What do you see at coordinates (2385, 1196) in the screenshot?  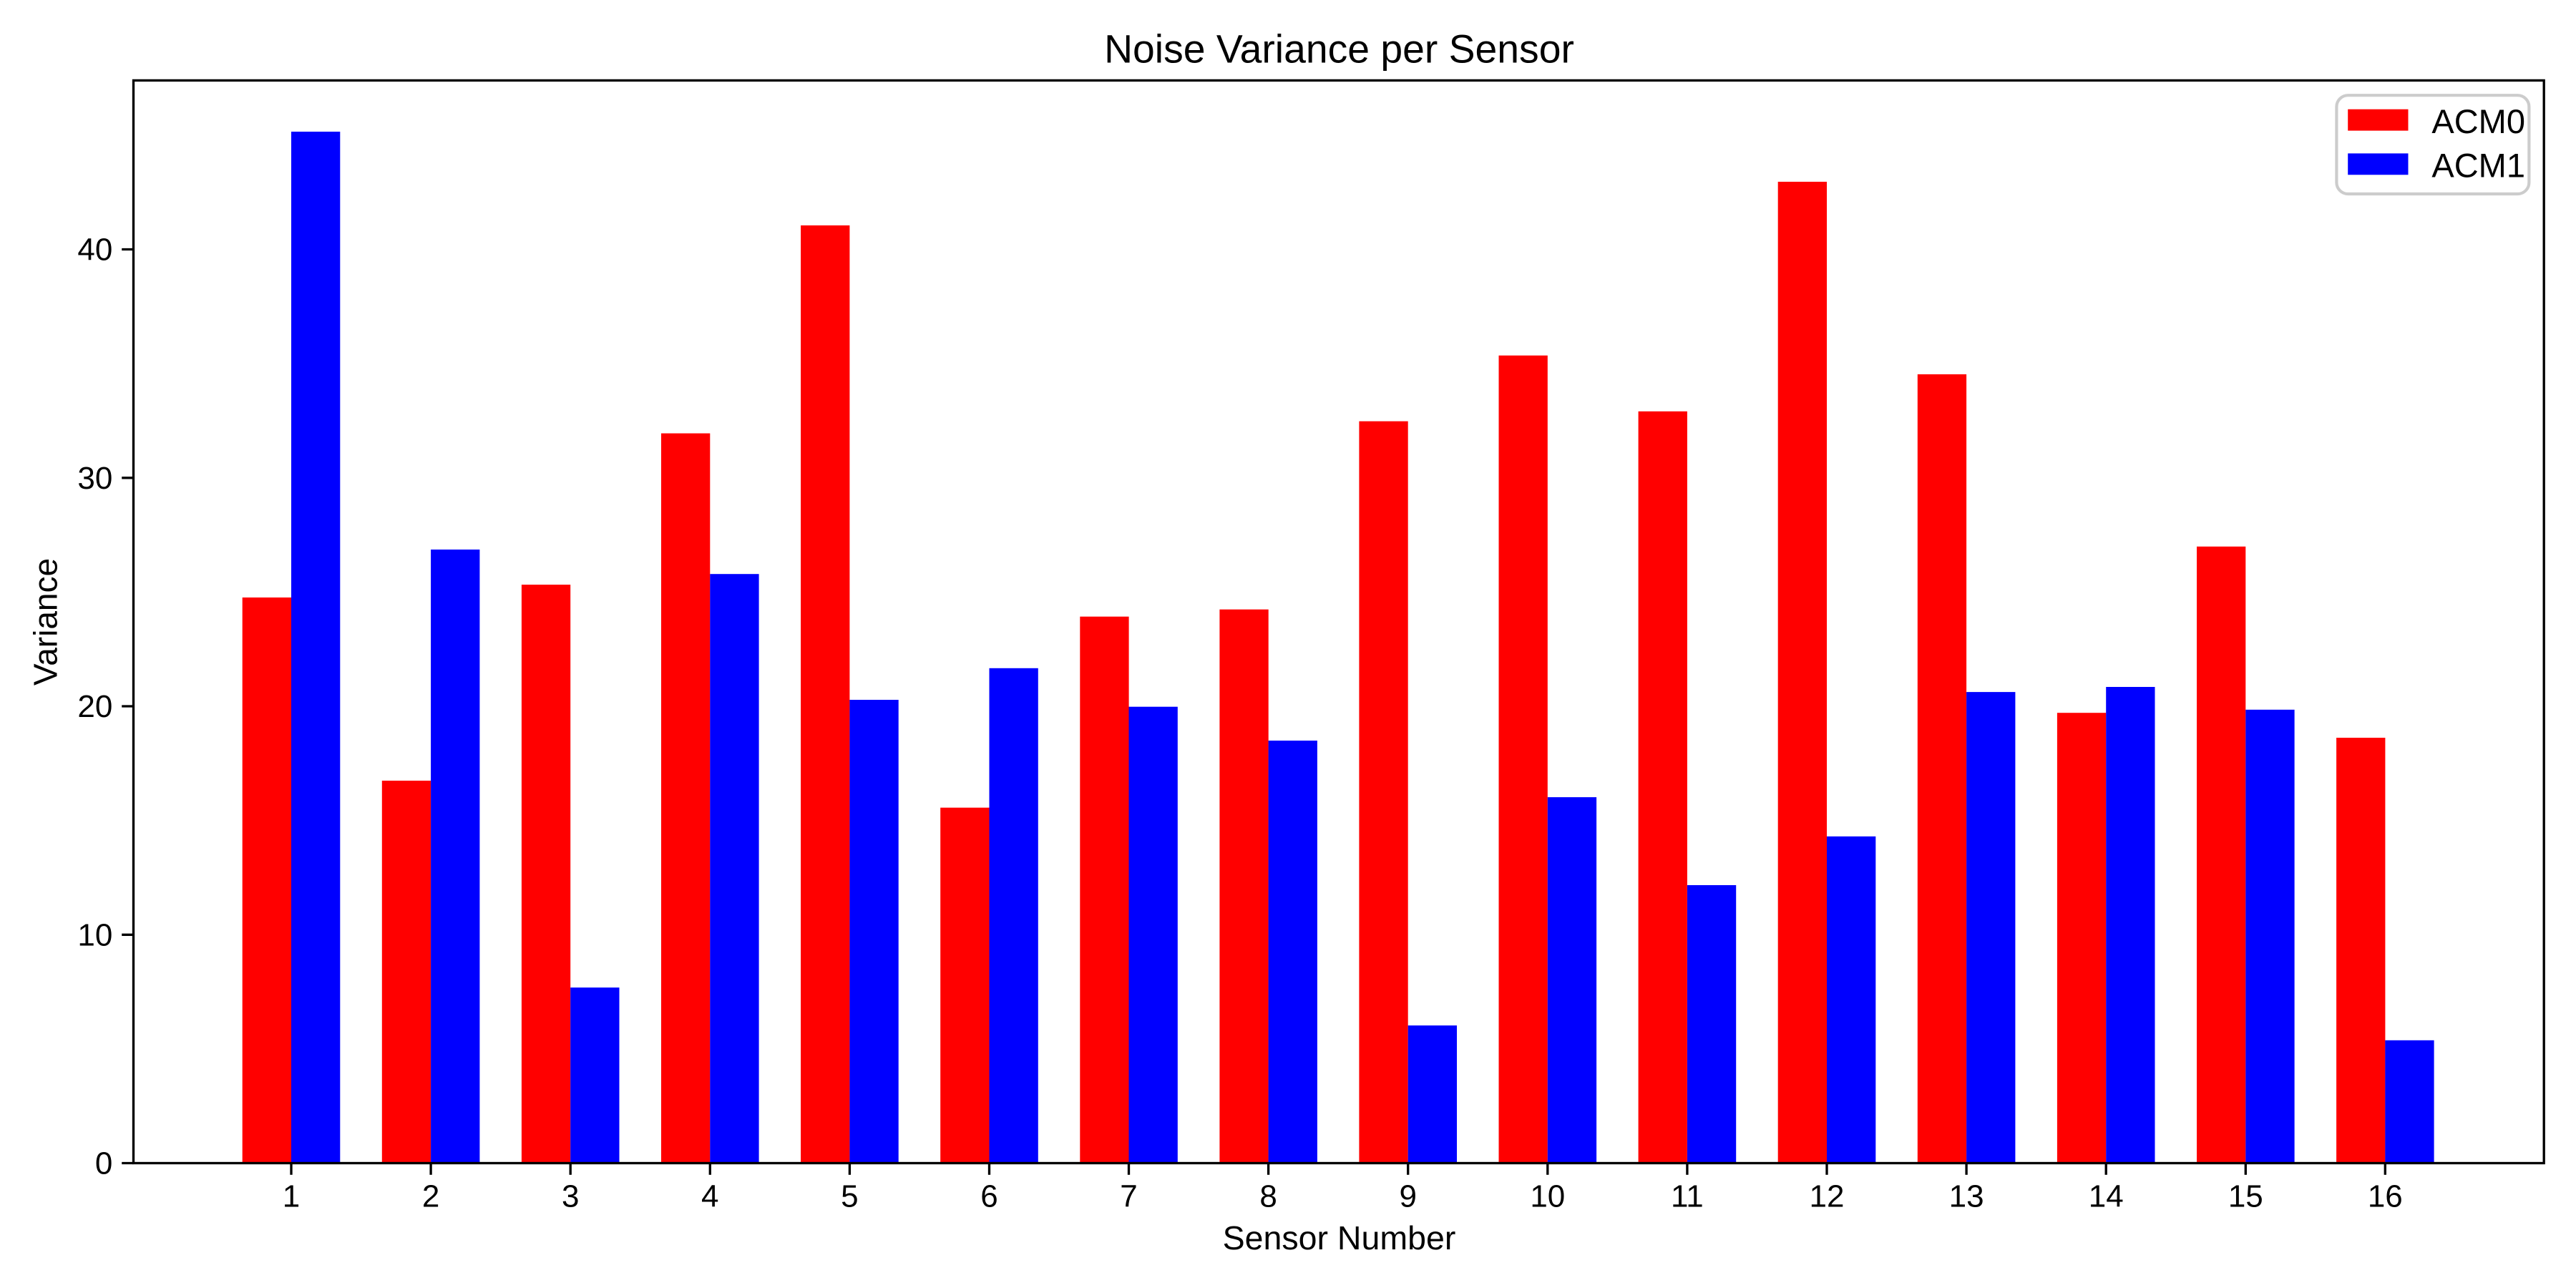 I see `svg-text: 16` at bounding box center [2385, 1196].